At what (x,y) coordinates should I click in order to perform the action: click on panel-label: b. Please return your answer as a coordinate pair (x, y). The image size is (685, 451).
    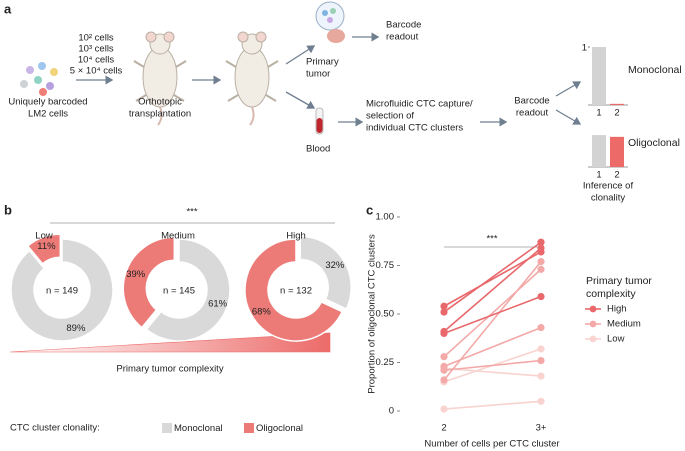
    Looking at the image, I should click on (8, 209).